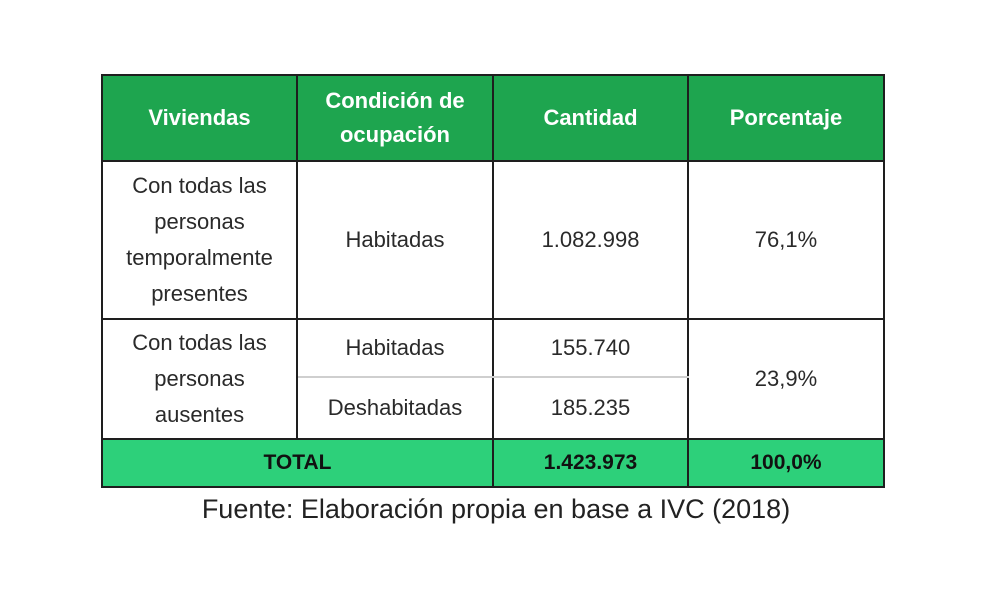 The width and height of the screenshot is (992, 606). I want to click on cell-cantidad: 155.740, so click(590, 348).